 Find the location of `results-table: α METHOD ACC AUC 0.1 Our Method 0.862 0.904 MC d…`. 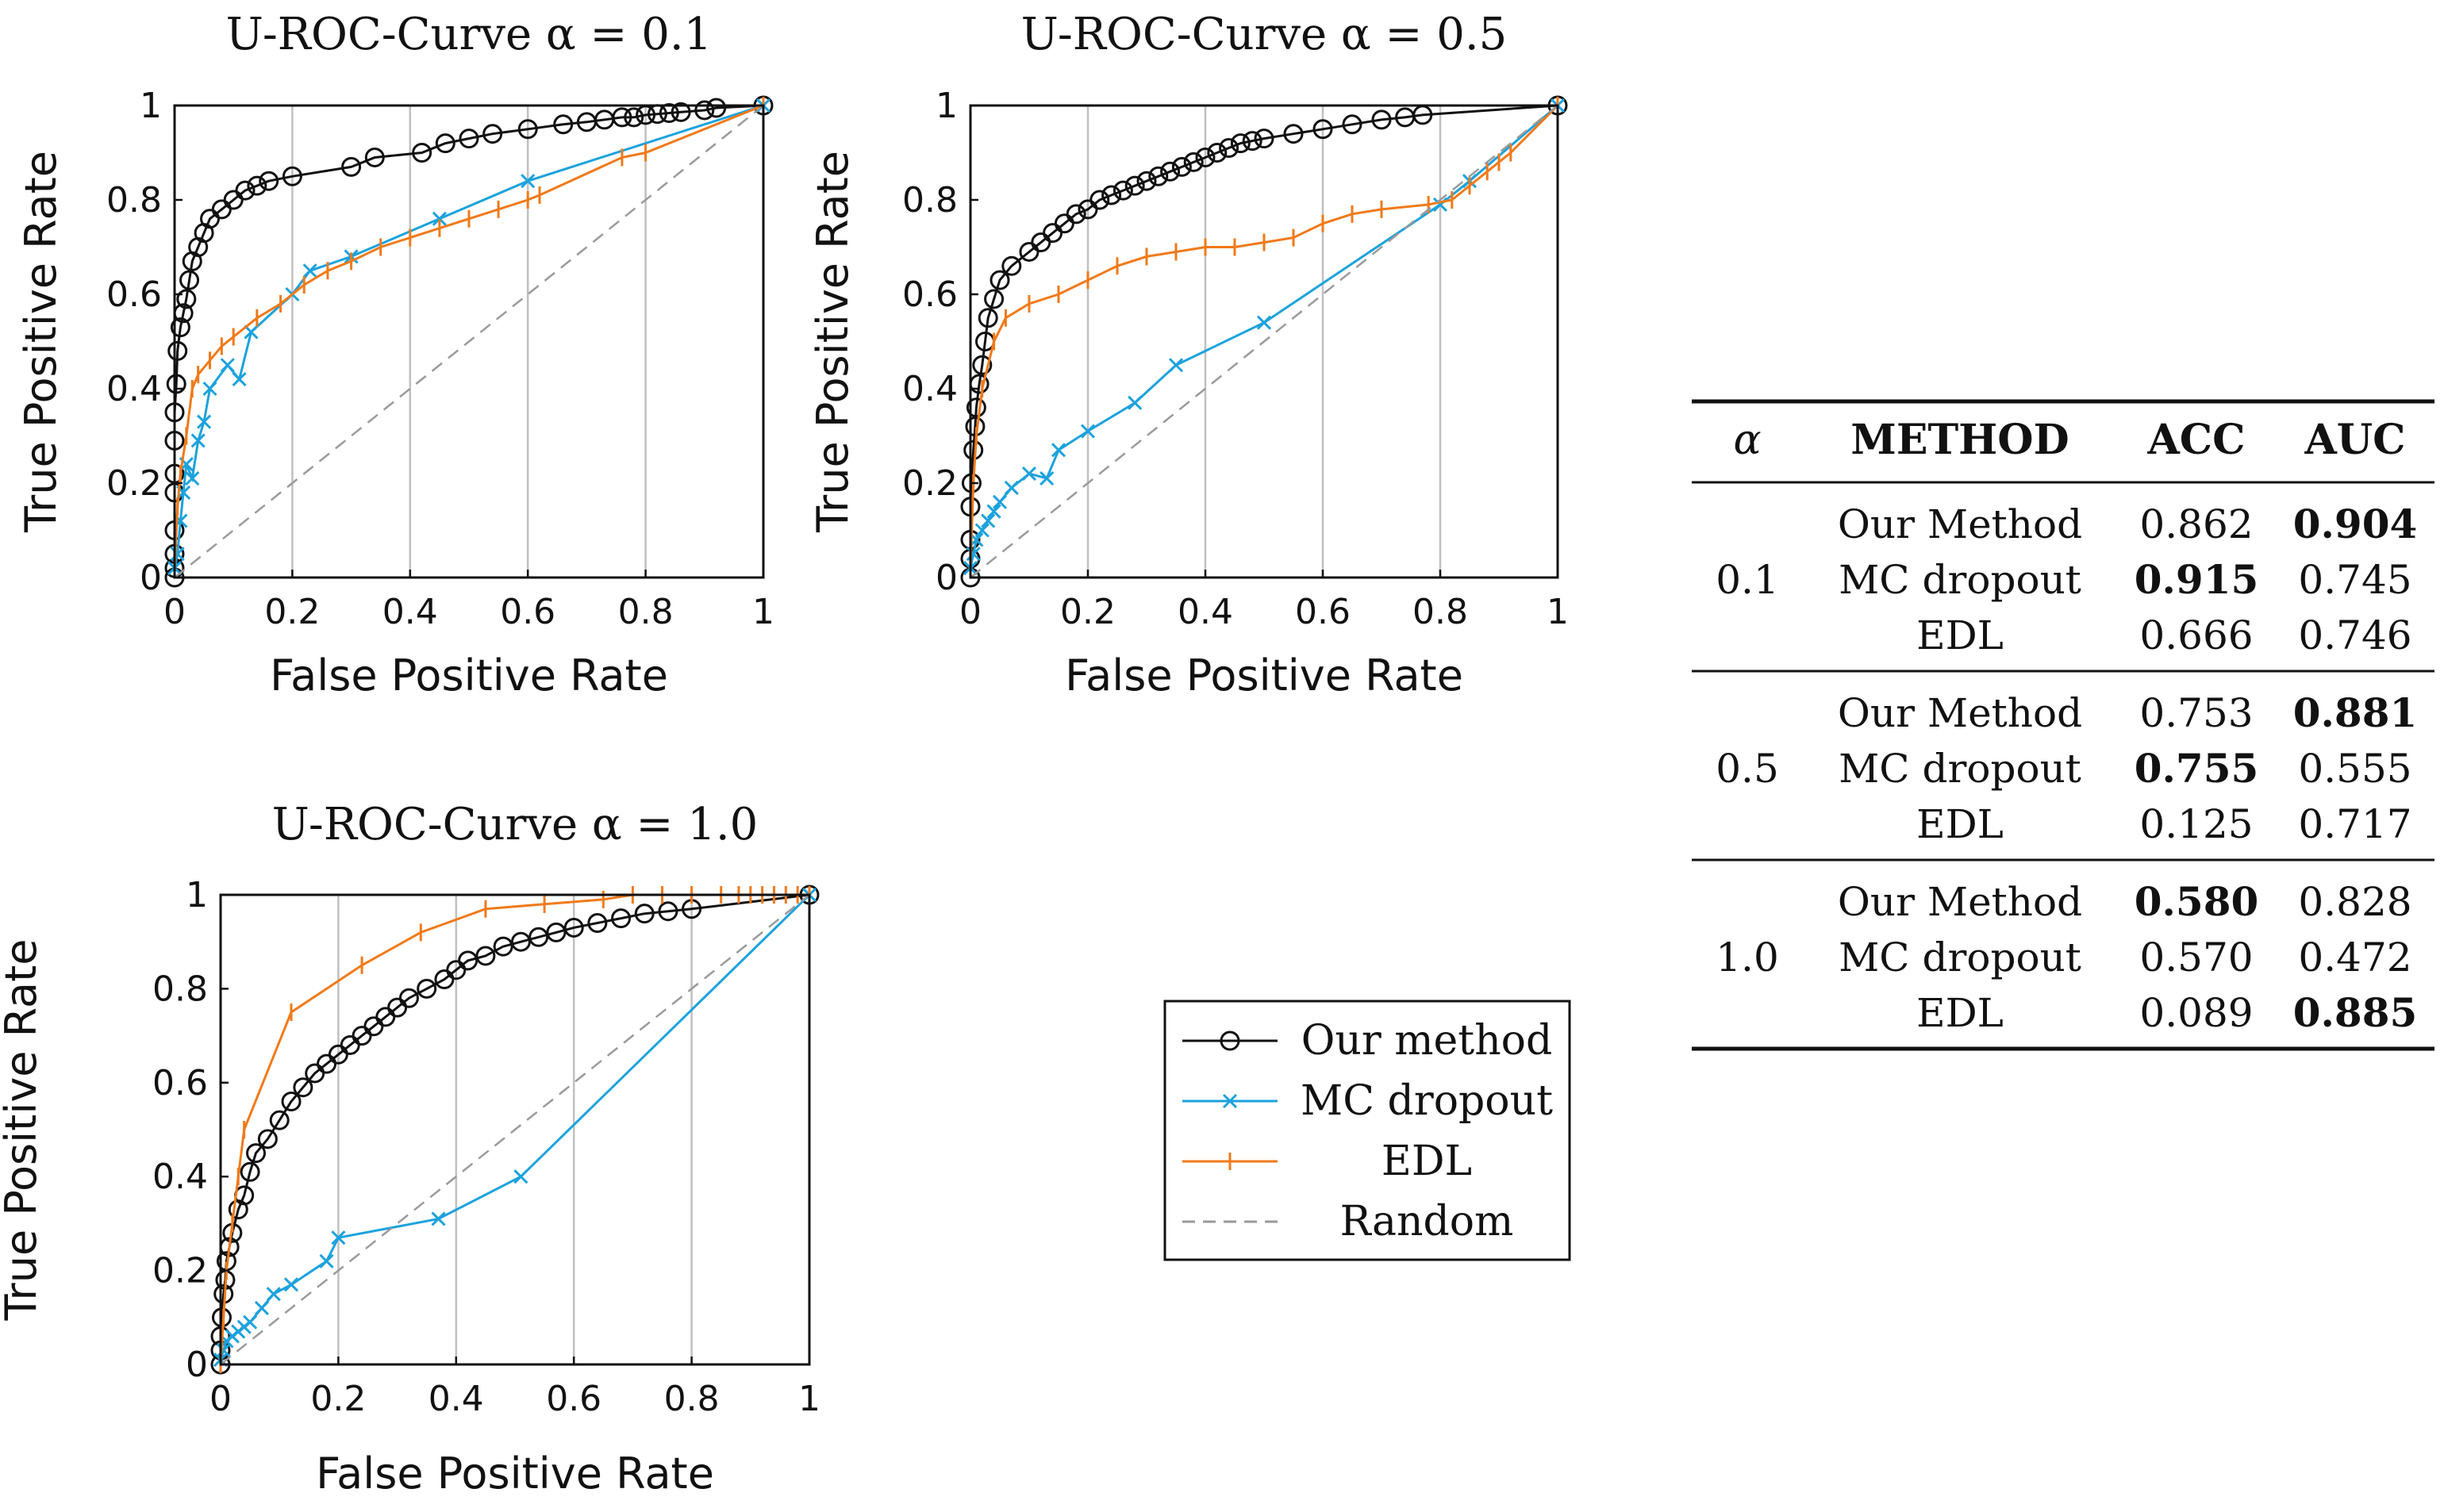

results-table: α METHOD ACC AUC 0.1 Our Method 0.862 0.904 MC d… is located at coordinates (2063, 725).